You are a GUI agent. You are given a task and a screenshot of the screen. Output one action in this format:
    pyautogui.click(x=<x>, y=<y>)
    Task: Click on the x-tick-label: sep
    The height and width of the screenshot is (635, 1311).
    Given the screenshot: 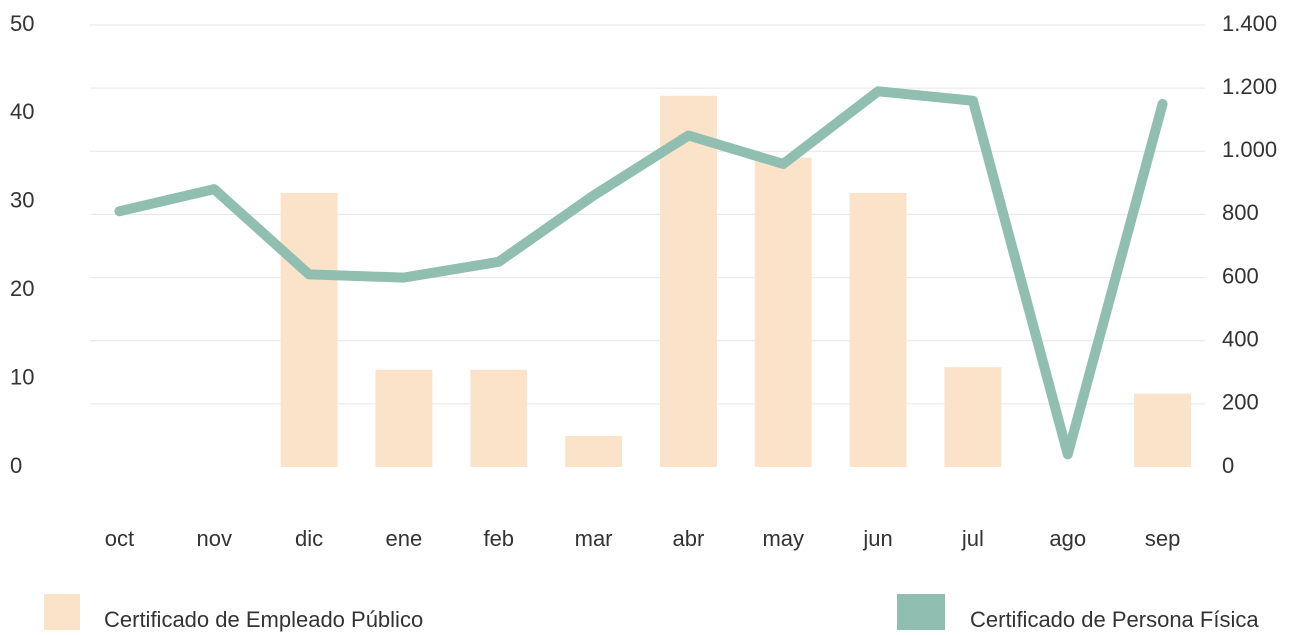 What is the action you would take?
    pyautogui.click(x=1162, y=538)
    